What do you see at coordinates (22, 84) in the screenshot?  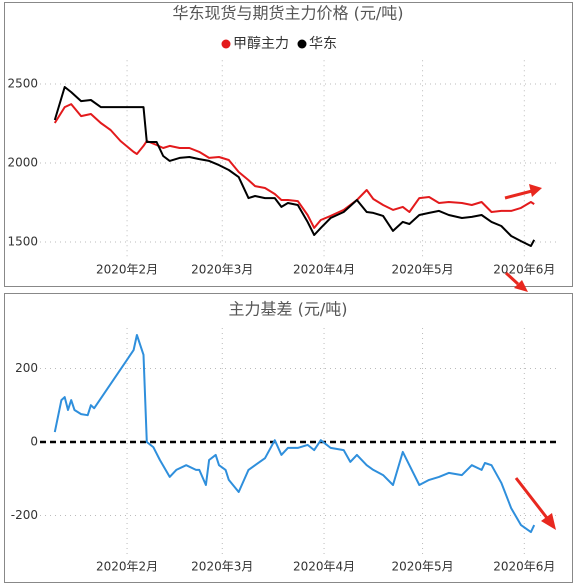 I see `y-tick-label: 2500` at bounding box center [22, 84].